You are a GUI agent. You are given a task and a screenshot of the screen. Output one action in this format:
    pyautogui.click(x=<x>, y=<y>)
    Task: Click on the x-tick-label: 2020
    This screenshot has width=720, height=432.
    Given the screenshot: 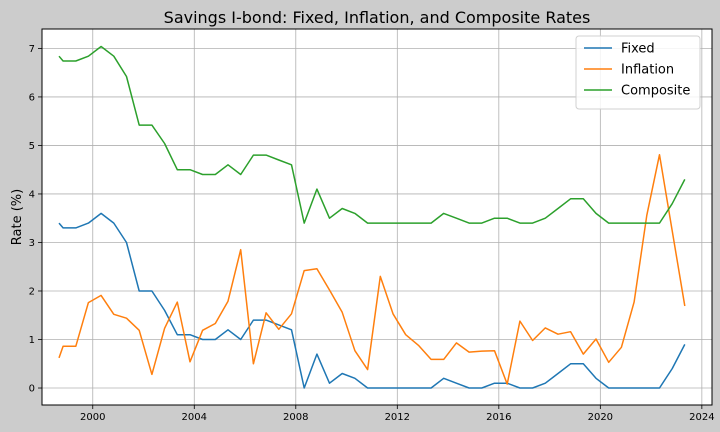 What is the action you would take?
    pyautogui.click(x=600, y=417)
    